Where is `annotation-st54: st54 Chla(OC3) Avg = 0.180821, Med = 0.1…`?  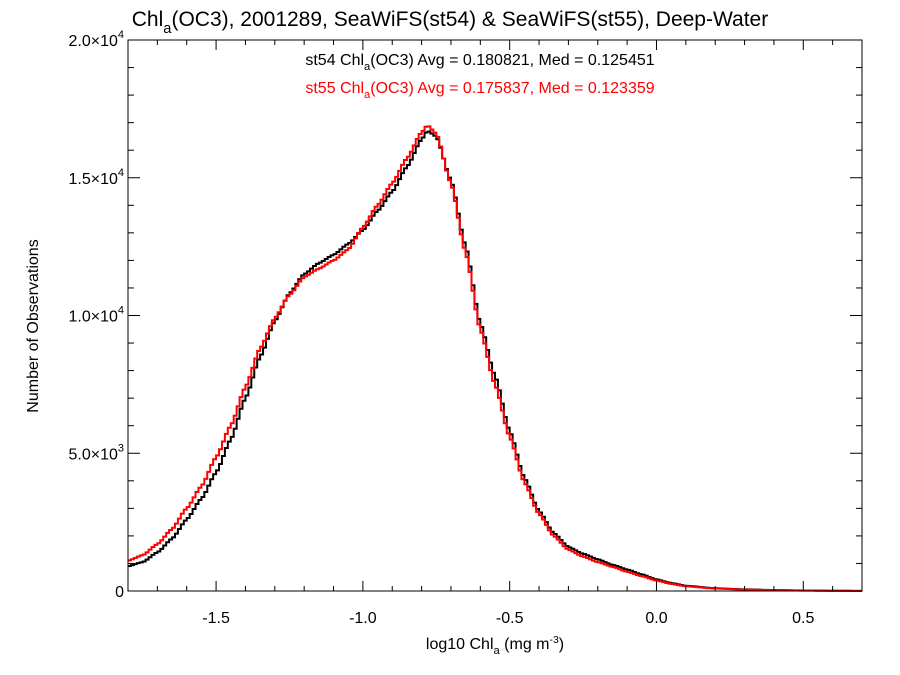
annotation-st54: st54 Chla(OC3) Avg = 0.180821, Med = 0.1… is located at coordinates (450, 63).